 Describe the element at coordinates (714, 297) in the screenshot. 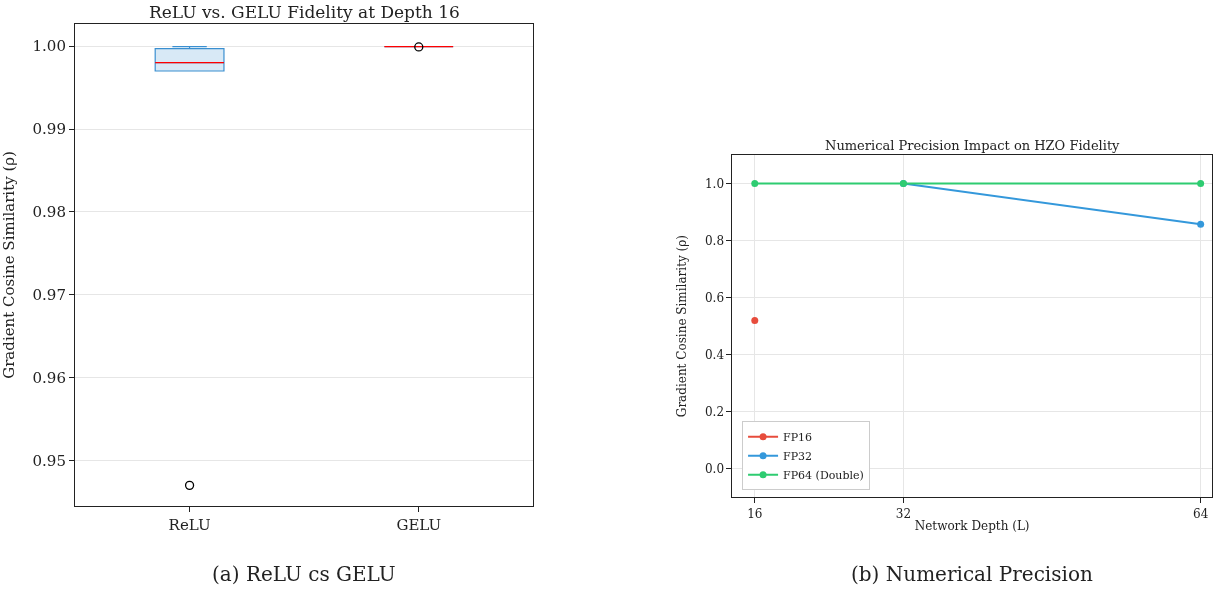

I see `y-tick-label: 0.6` at that location.